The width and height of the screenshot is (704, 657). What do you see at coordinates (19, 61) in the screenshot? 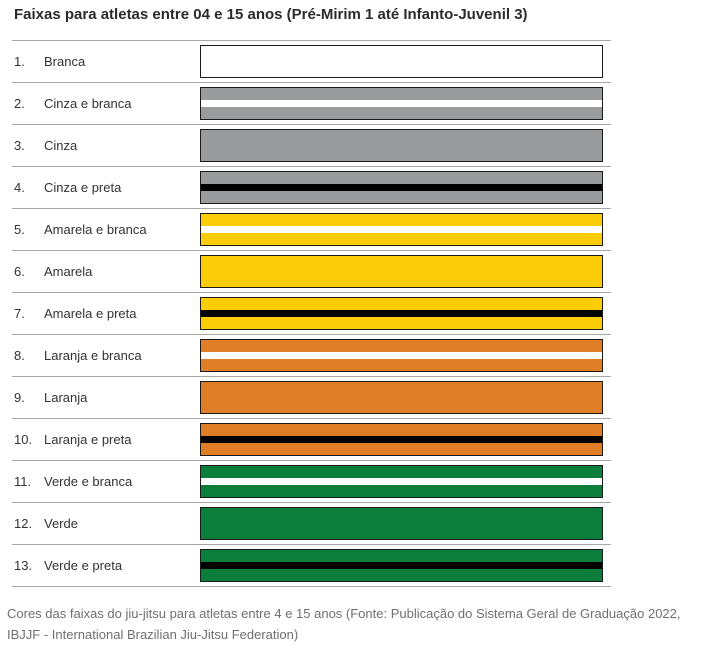
I see `belt-number: 1.` at bounding box center [19, 61].